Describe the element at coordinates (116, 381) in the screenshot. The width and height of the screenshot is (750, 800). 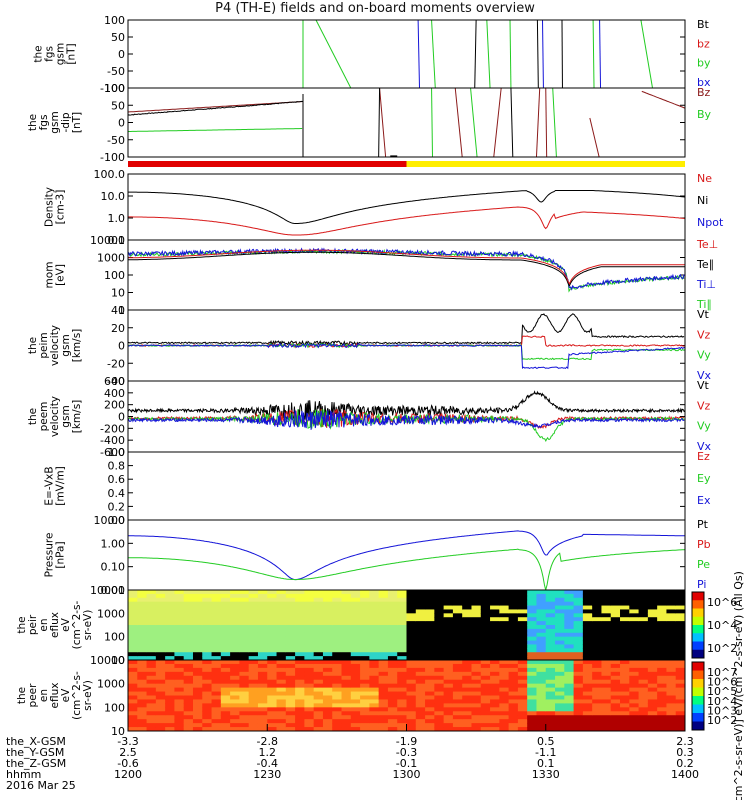
I see `y-tick-label: -40` at that location.